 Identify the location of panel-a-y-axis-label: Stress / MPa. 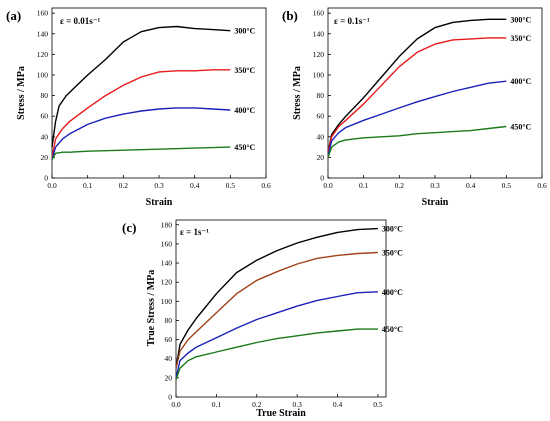
(21, 93).